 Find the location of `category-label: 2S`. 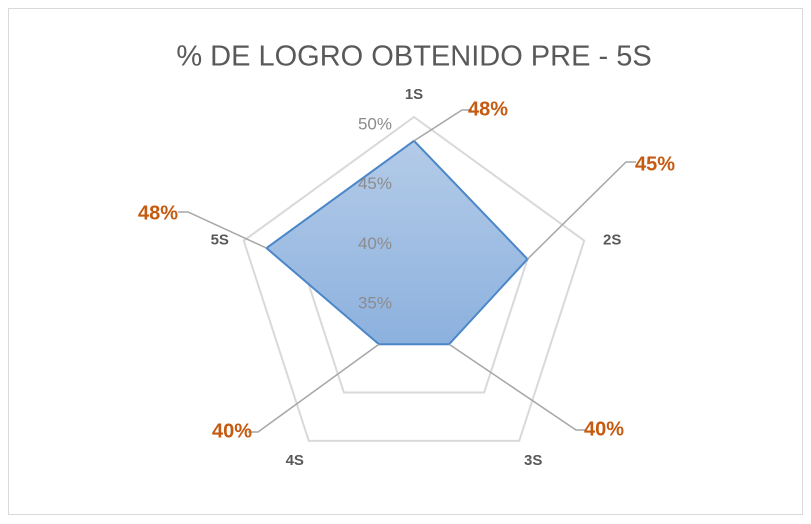

category-label: 2S is located at coordinates (612, 240).